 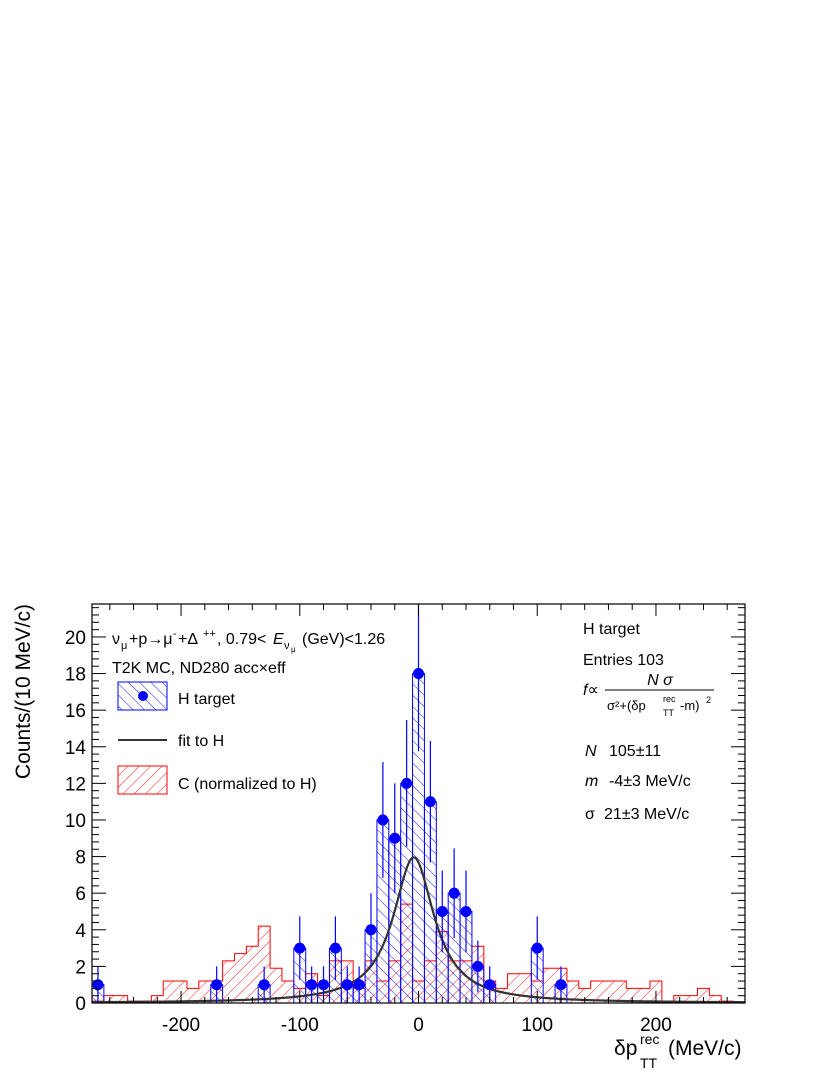 I want to click on x-tick-label: 200, so click(x=656, y=1025).